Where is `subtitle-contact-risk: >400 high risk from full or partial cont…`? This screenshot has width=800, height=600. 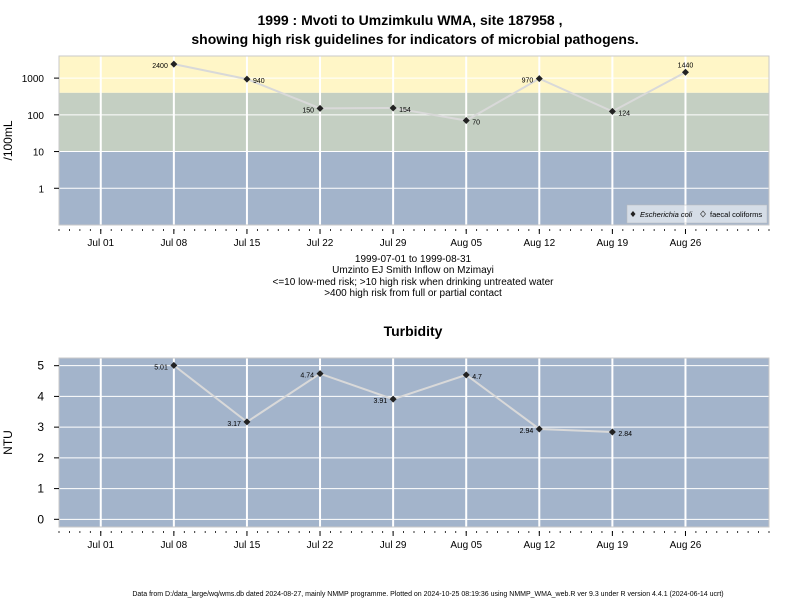
subtitle-contact-risk: >400 high risk from full or partial cont… is located at coordinates (413, 293).